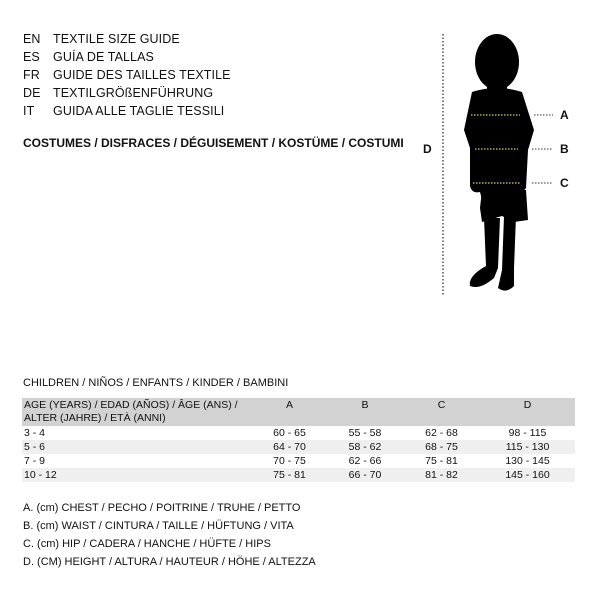 The height and width of the screenshot is (600, 600). I want to click on cell: 62 - 68, so click(441, 432).